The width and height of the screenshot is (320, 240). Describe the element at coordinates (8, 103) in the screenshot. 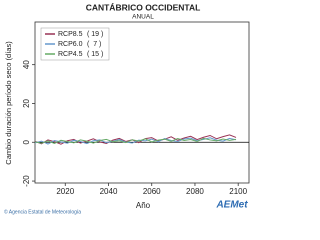

I see `y-axis-label: Cambio duración período seco (días)` at that location.